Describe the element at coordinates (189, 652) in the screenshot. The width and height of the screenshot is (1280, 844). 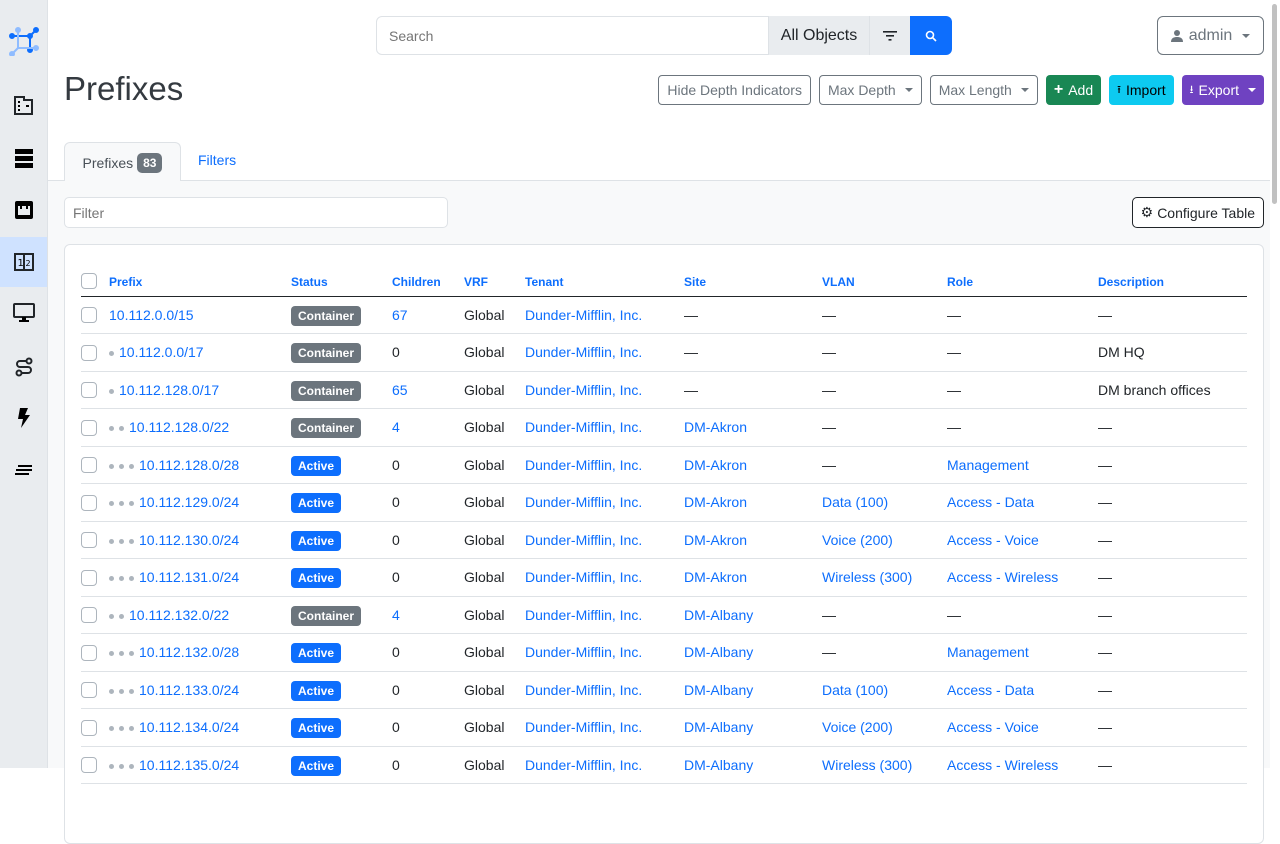
I see `prefix-link: 10.112.132.0/28` at that location.